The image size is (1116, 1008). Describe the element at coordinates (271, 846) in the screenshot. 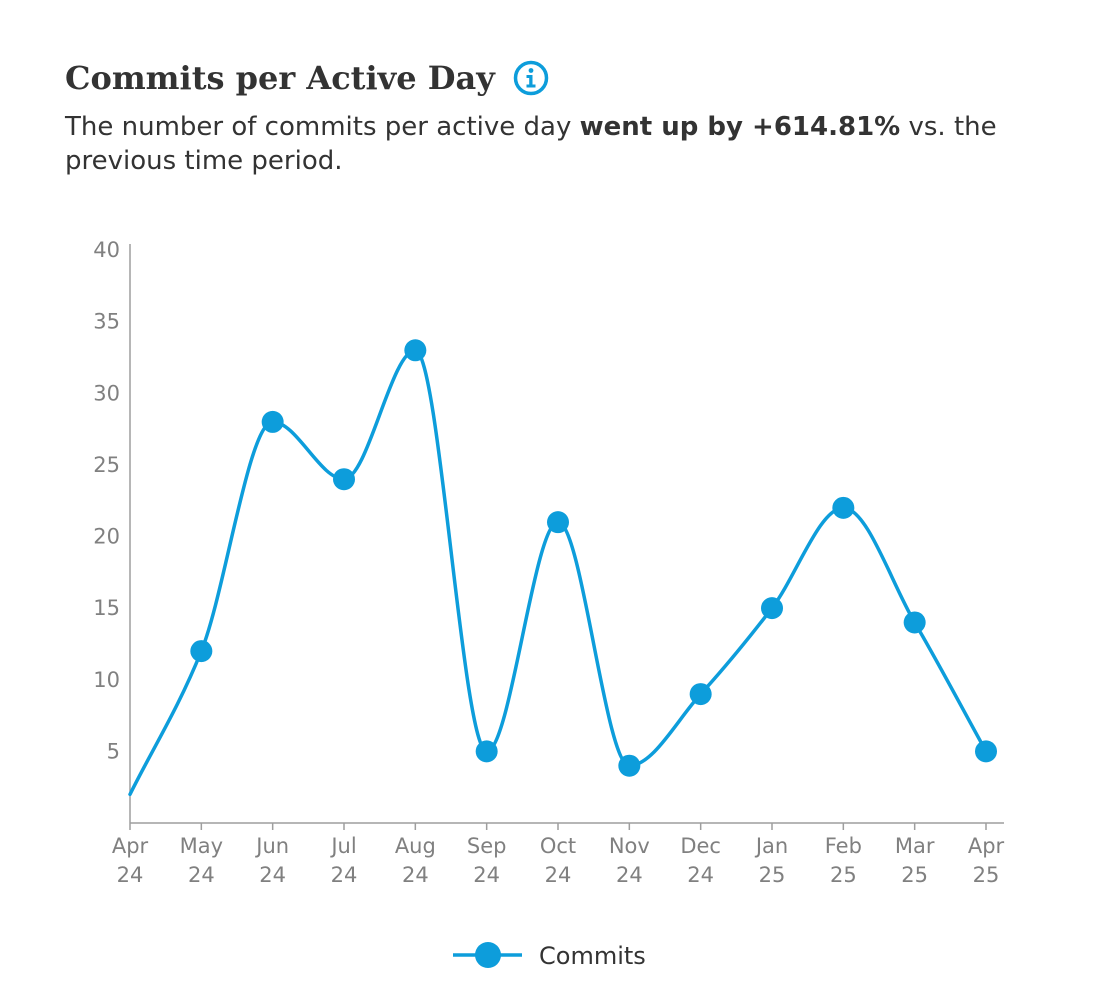

I see `x-tick-label-month: Jun` at that location.